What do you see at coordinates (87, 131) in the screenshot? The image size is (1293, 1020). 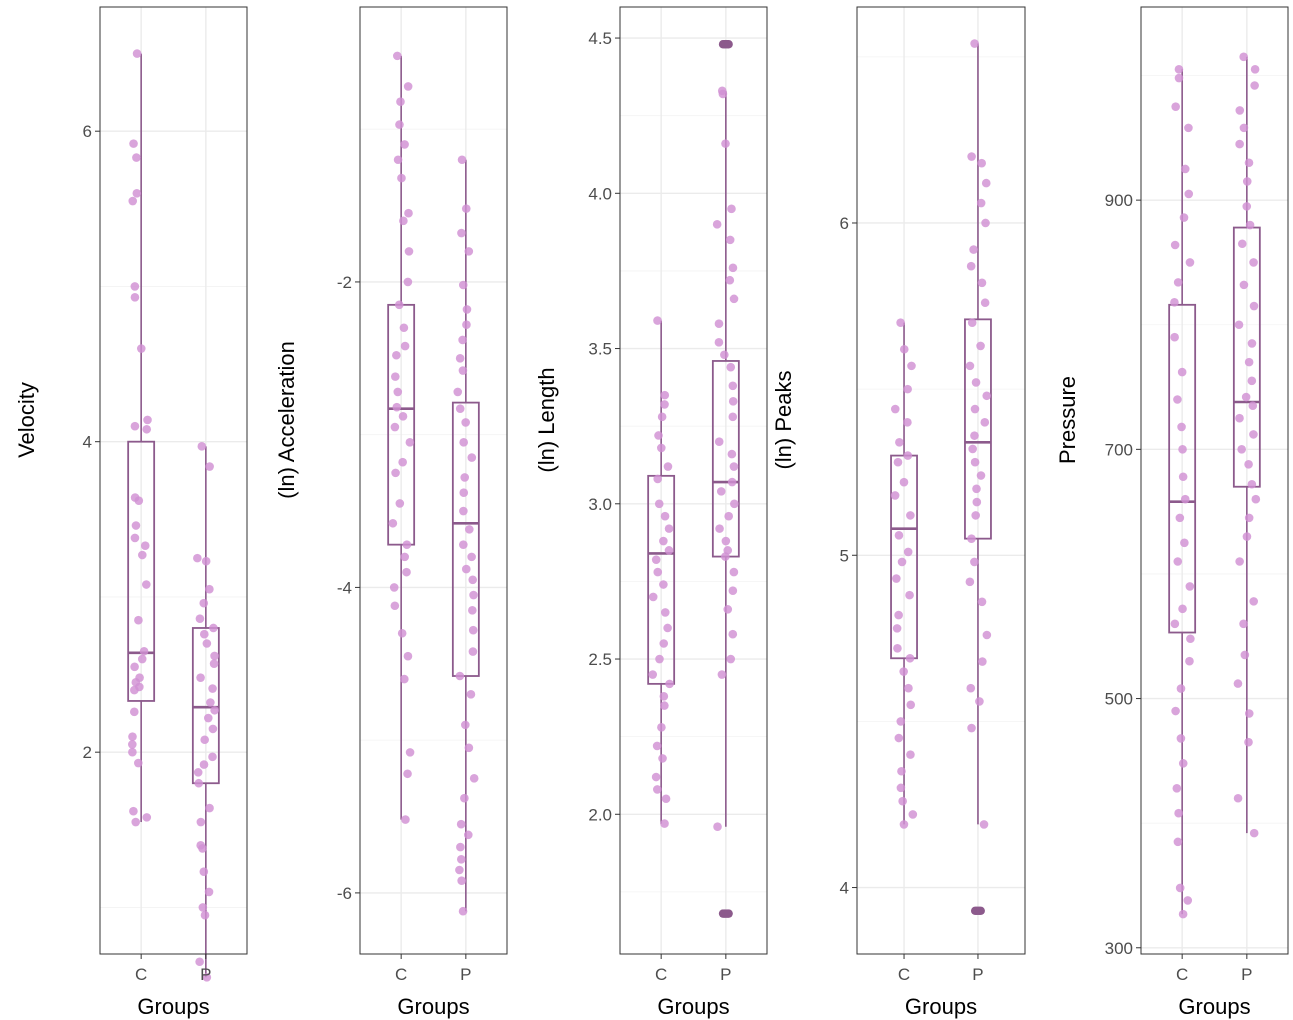 I see `y-tick-label: 6` at bounding box center [87, 131].